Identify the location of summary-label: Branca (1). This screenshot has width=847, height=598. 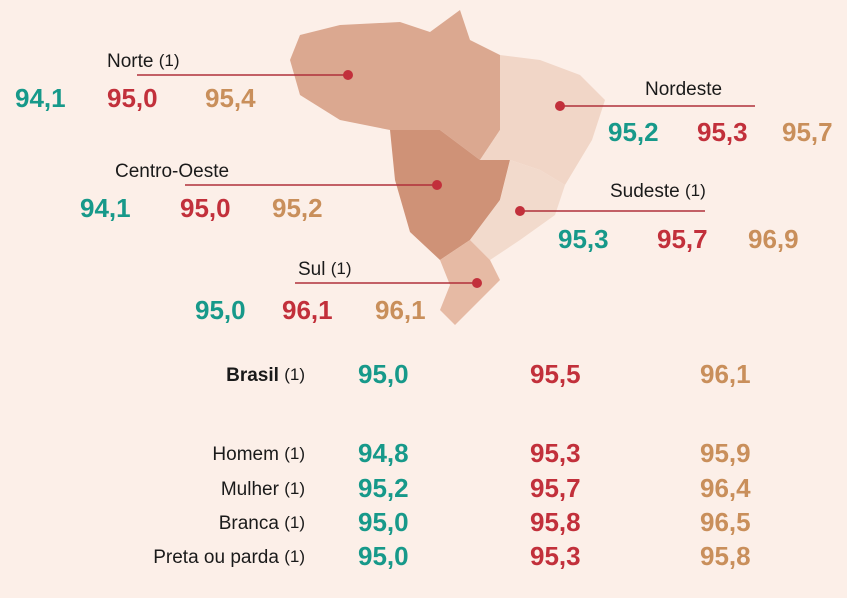
(262, 523).